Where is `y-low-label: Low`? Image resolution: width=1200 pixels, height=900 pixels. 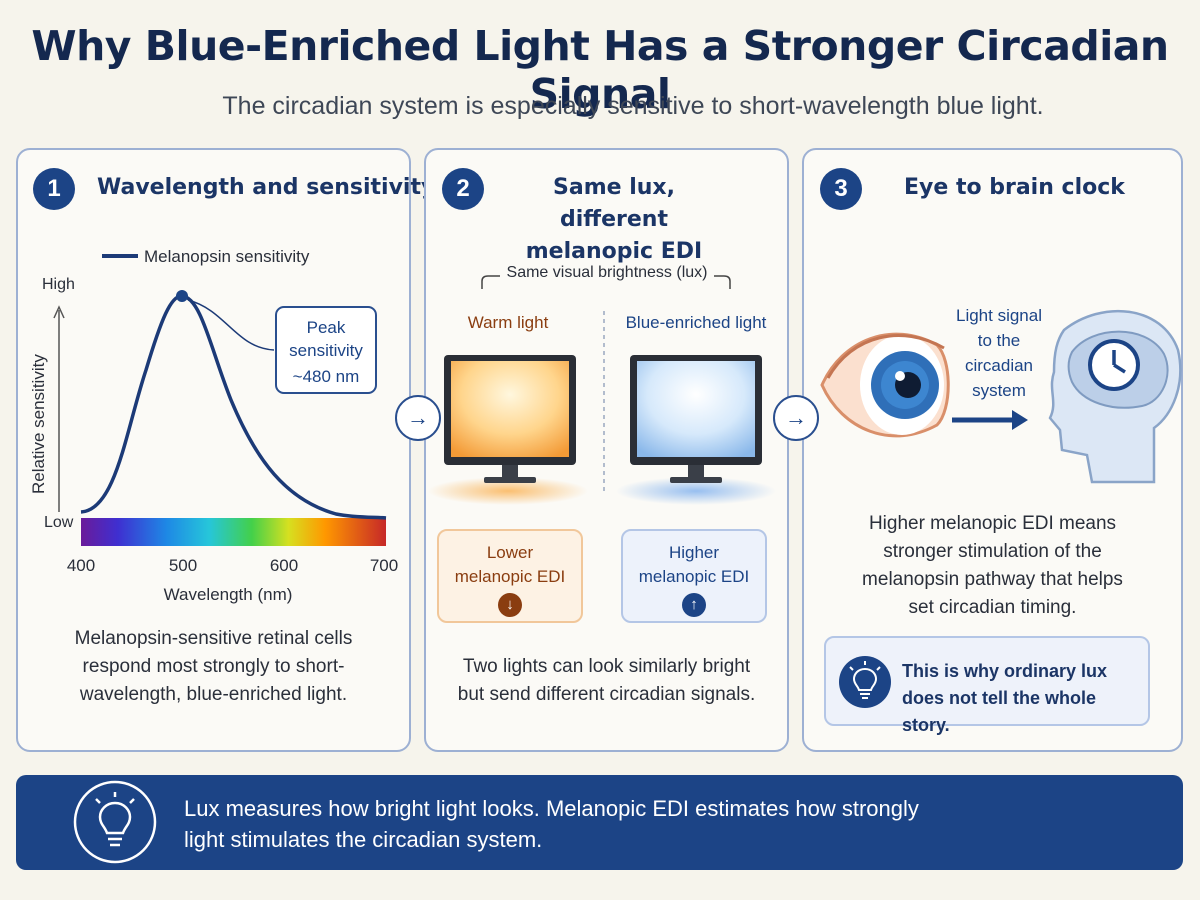
y-low-label: Low is located at coordinates (59, 522).